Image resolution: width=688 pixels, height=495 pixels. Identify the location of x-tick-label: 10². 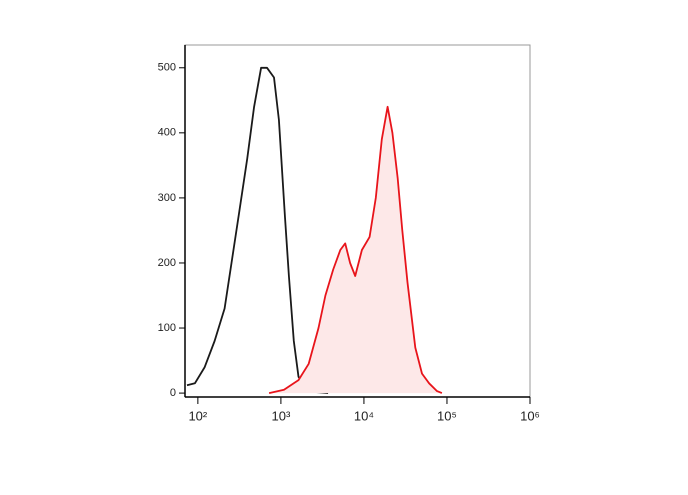
(197, 415).